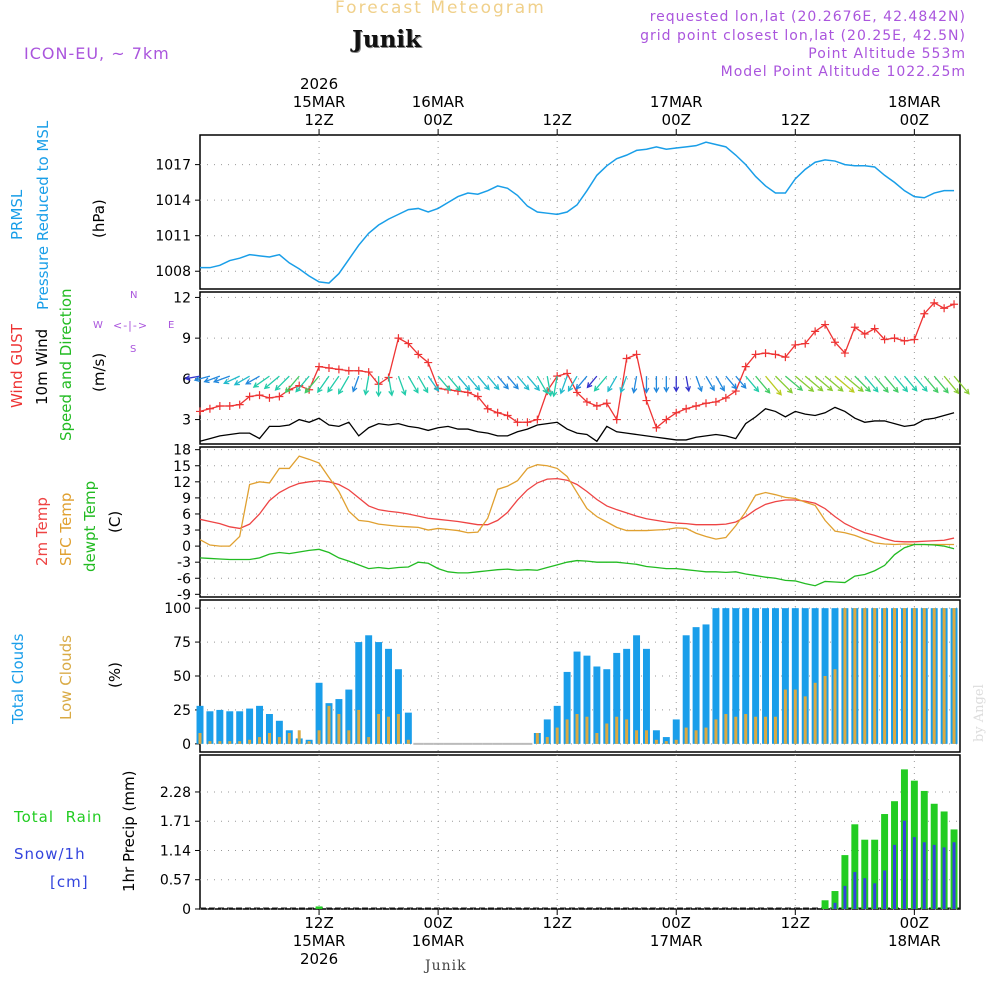 The image size is (1000, 1000). I want to click on top-time-label: 18MAR, so click(914, 102).